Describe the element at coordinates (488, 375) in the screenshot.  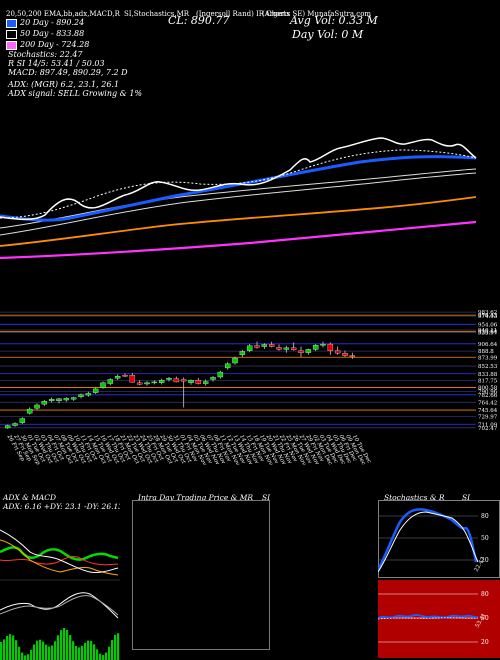
I see `price-level-label: 833.88` at that location.